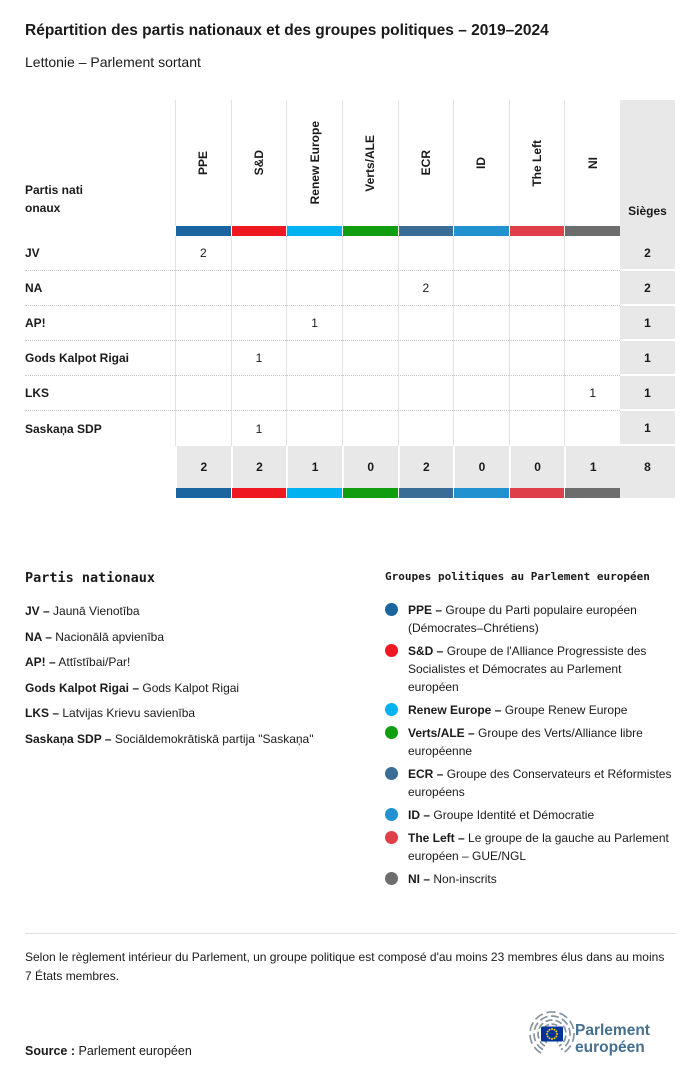 The height and width of the screenshot is (1086, 700). I want to click on group-description: Groupe Renew Europe, so click(566, 710).